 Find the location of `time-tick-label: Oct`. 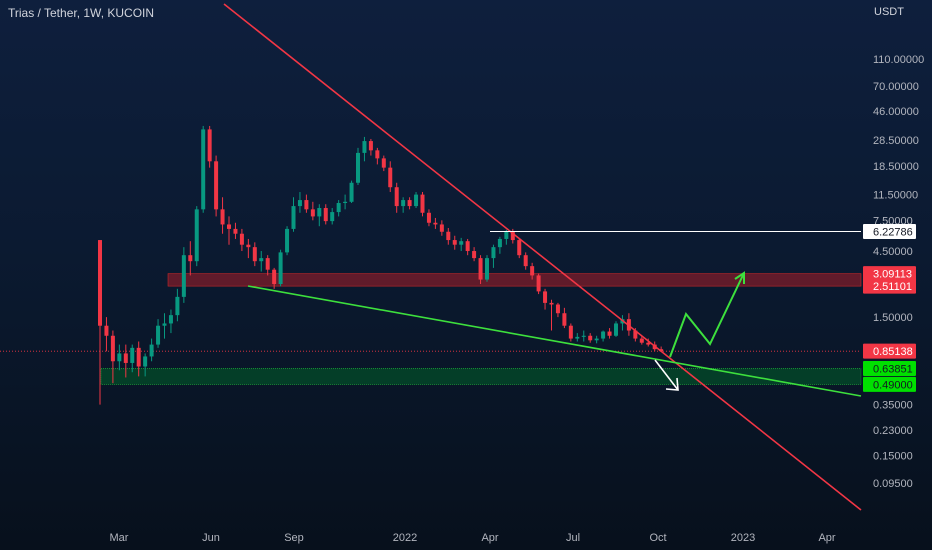

time-tick-label: Oct is located at coordinates (657, 538).